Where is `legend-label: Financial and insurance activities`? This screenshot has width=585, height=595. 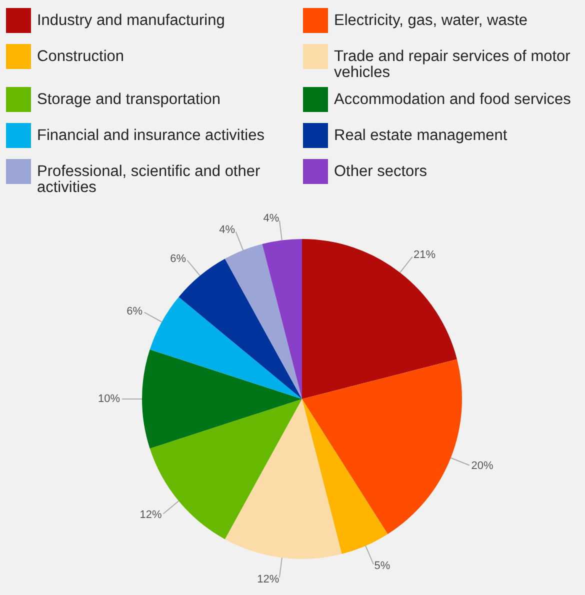 legend-label: Financial and insurance activities is located at coordinates (150, 135).